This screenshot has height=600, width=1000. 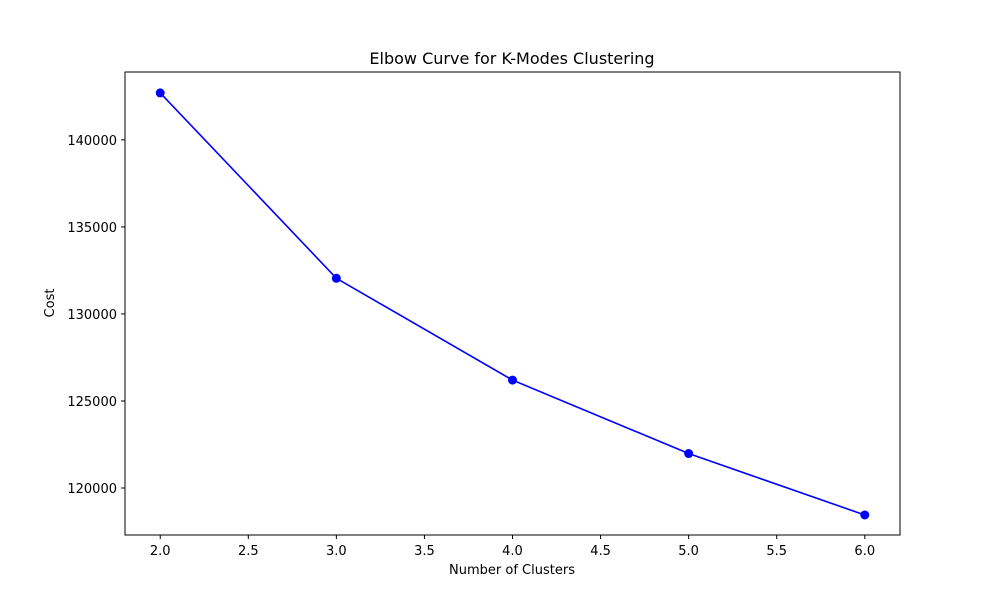 What do you see at coordinates (248, 551) in the screenshot?
I see `x-tick-label: 2.5` at bounding box center [248, 551].